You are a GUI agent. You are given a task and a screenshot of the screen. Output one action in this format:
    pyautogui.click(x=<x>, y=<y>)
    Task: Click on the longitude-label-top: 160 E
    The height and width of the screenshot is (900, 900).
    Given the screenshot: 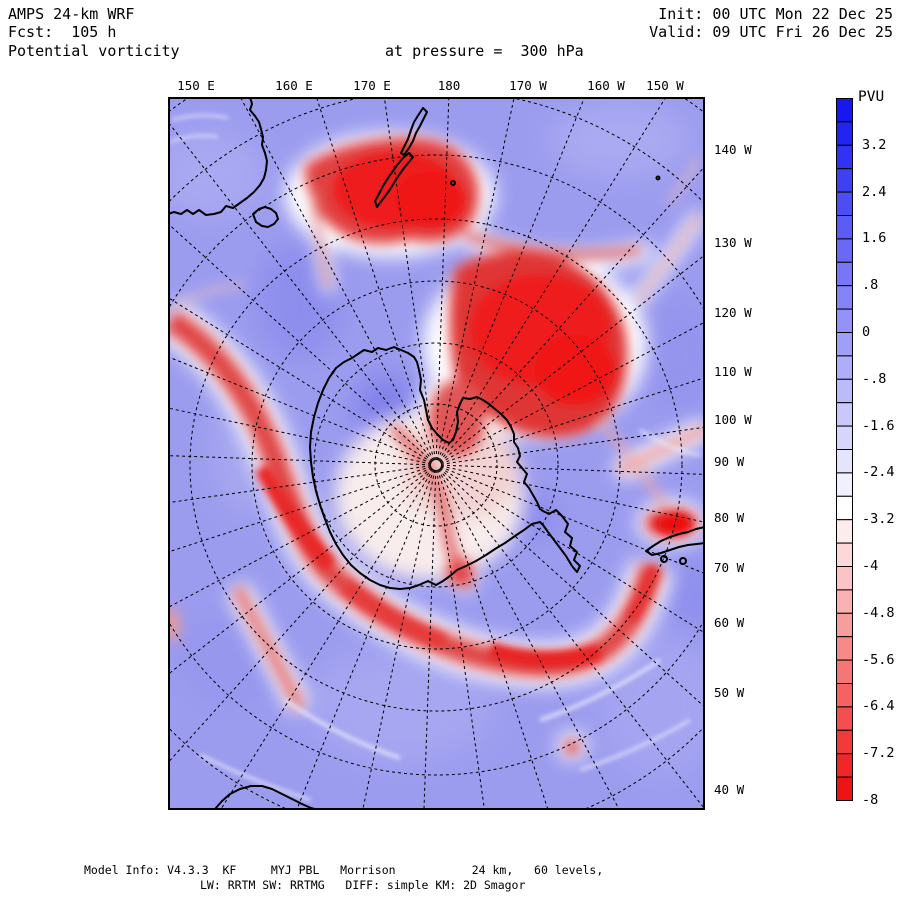 What is the action you would take?
    pyautogui.click(x=294, y=85)
    